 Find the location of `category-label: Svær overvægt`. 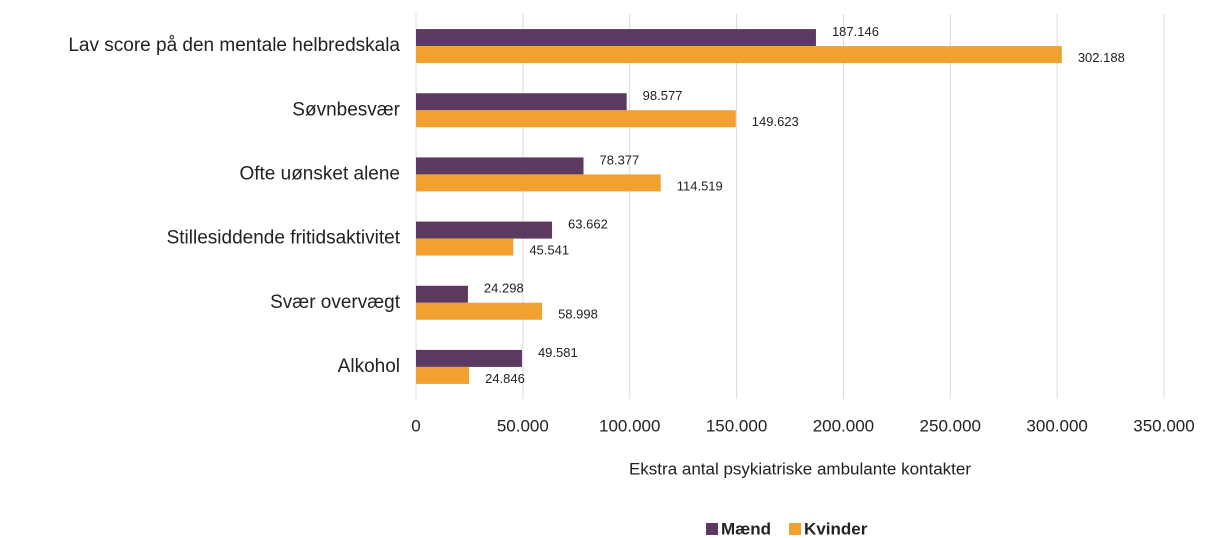

category-label: Svær overvægt is located at coordinates (335, 302).